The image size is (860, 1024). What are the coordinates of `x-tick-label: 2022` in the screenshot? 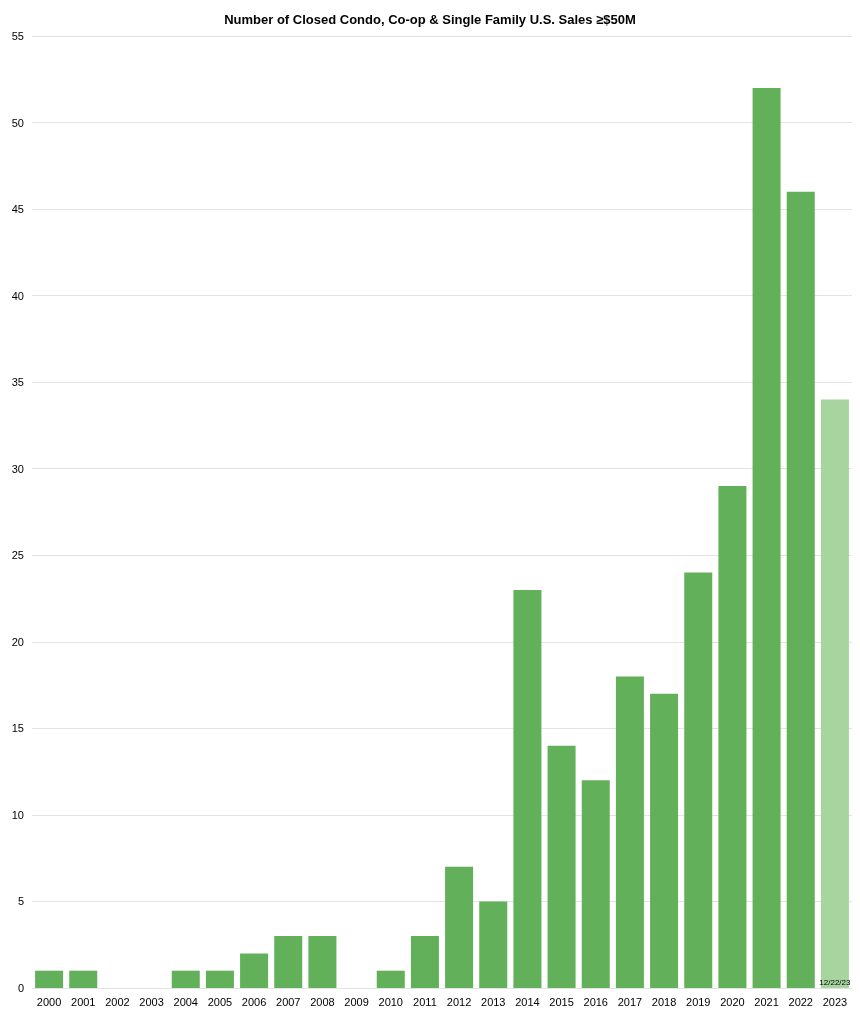 It's located at (800, 1001).